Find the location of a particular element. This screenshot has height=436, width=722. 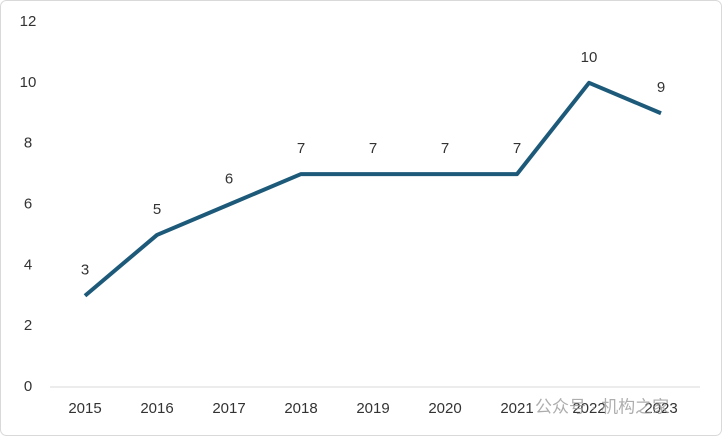

x-tick-label: 2018 is located at coordinates (300, 408).